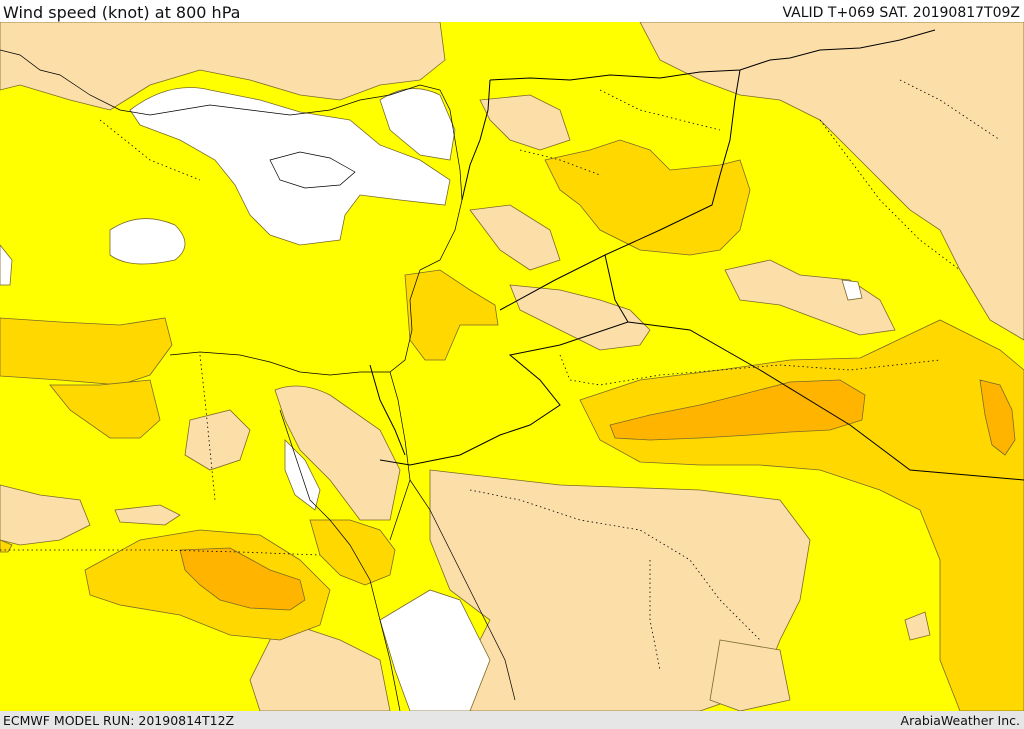 The width and height of the screenshot is (1024, 729). Describe the element at coordinates (119, 720) in the screenshot. I see `model-run-label: ECMWF MODEL RUN: 20190814T12Z` at that location.